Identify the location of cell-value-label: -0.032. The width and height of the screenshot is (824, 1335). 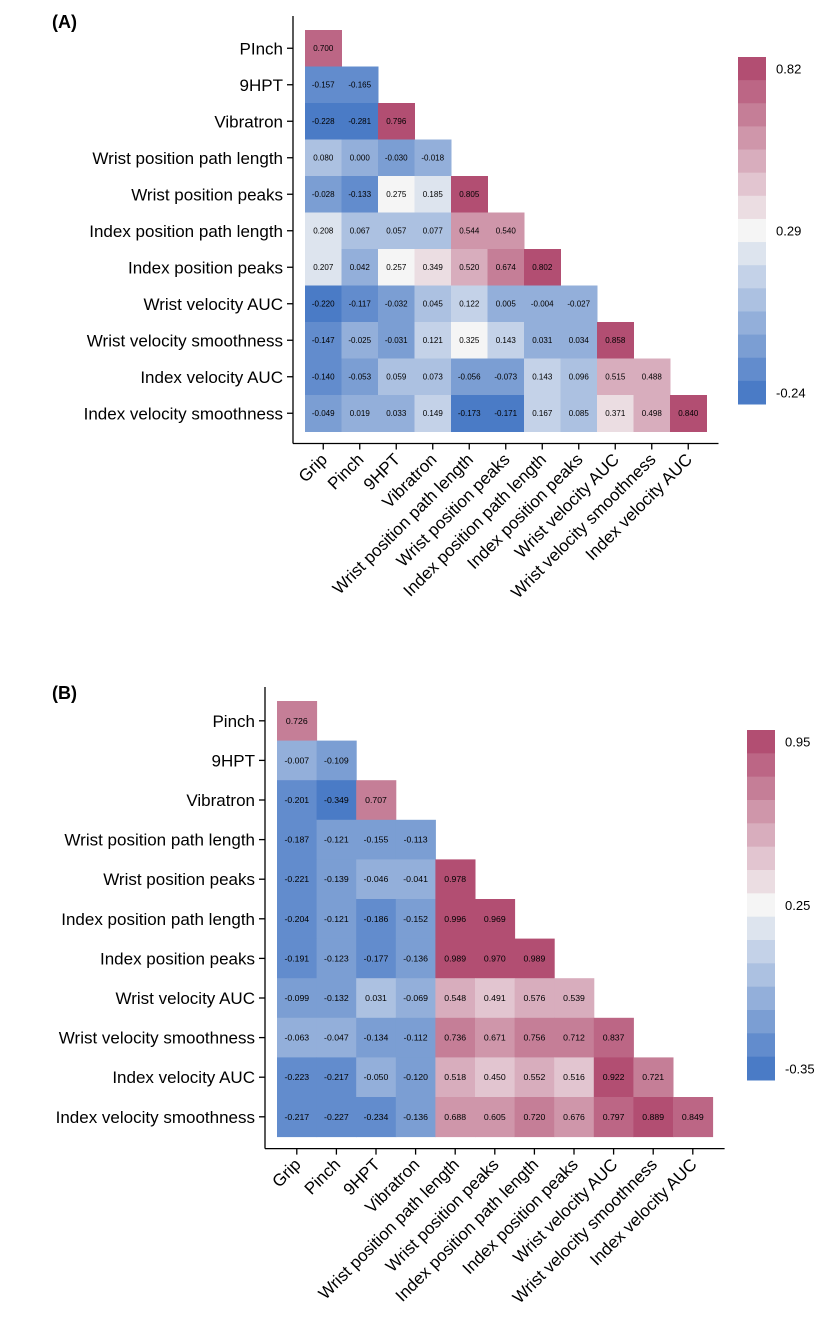
(396, 304).